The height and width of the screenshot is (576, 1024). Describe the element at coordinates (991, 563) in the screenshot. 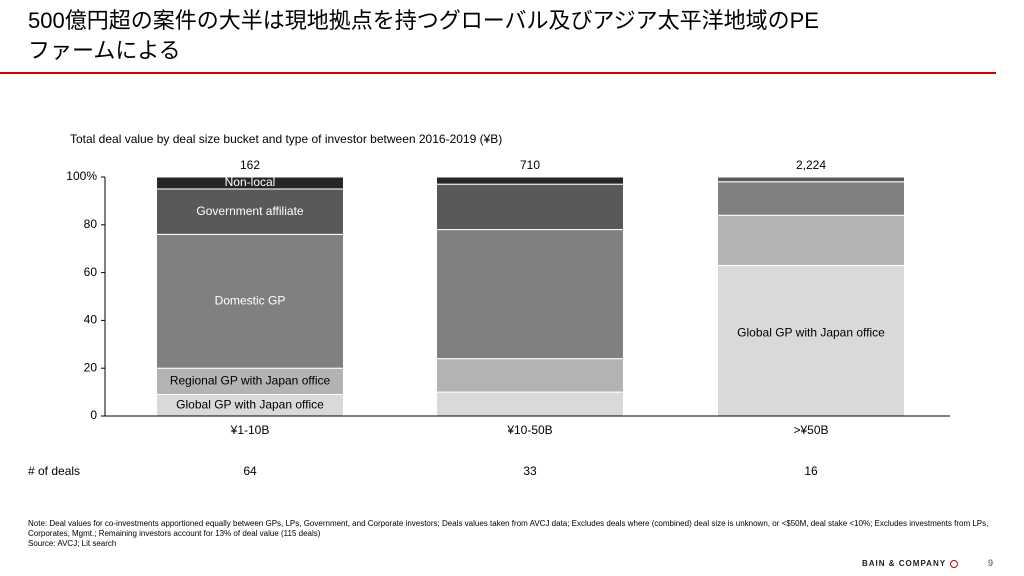

I see `page-number: 9` at that location.